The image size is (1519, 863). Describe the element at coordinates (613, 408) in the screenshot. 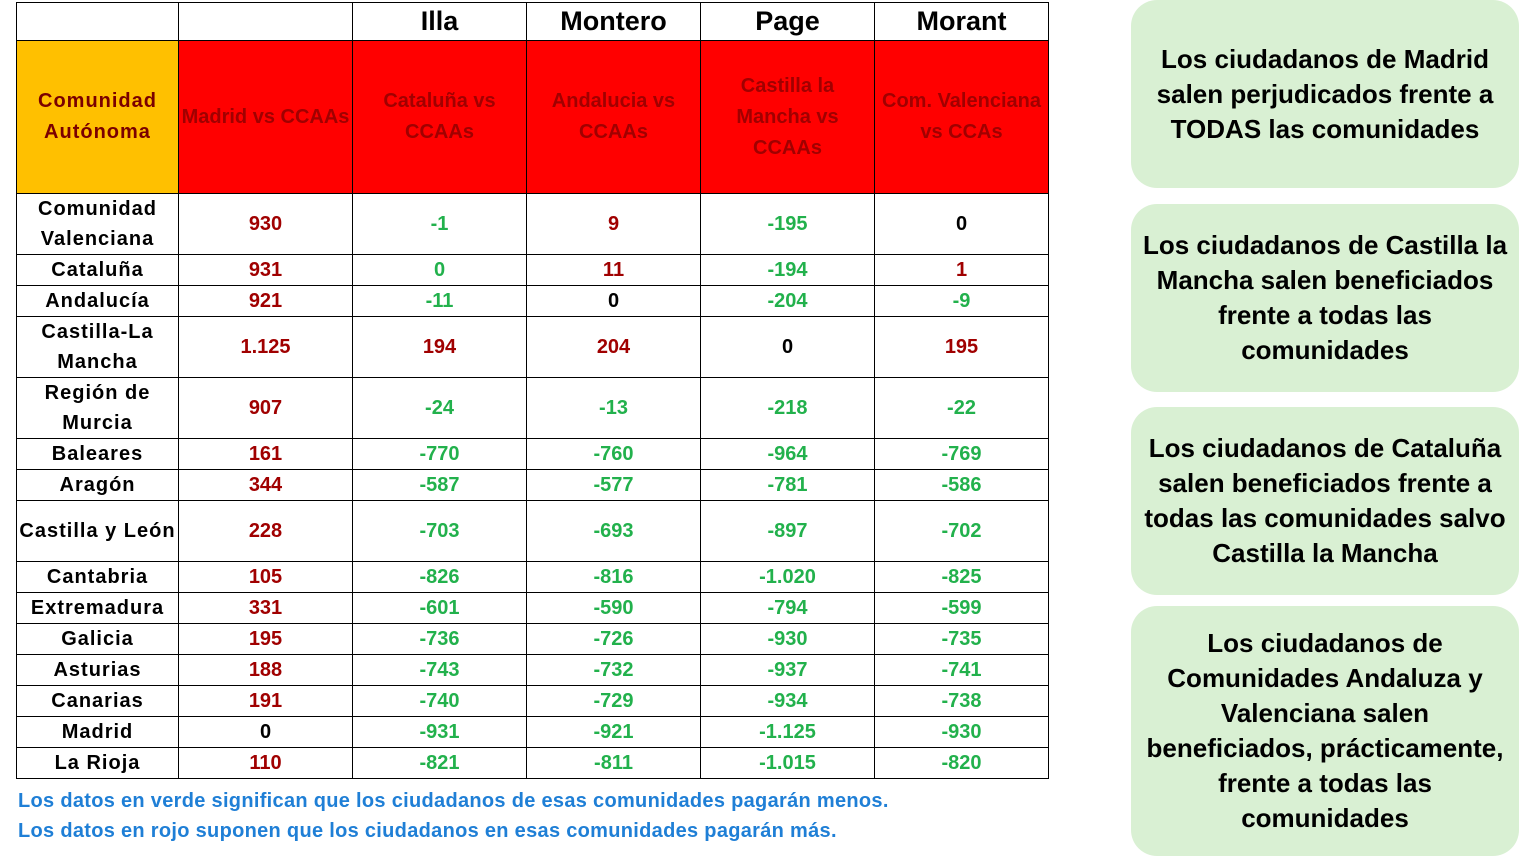

I see `value-cell: -13` at that location.